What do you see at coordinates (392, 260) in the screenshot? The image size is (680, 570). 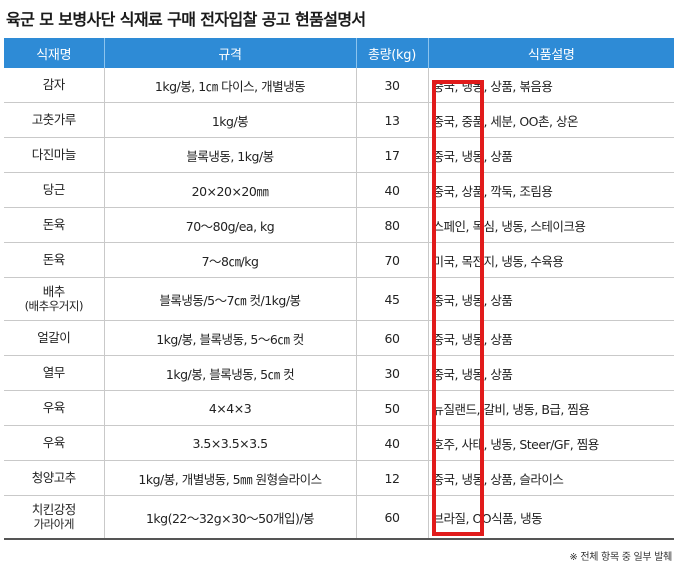 I see `cell-quantity: 70` at bounding box center [392, 260].